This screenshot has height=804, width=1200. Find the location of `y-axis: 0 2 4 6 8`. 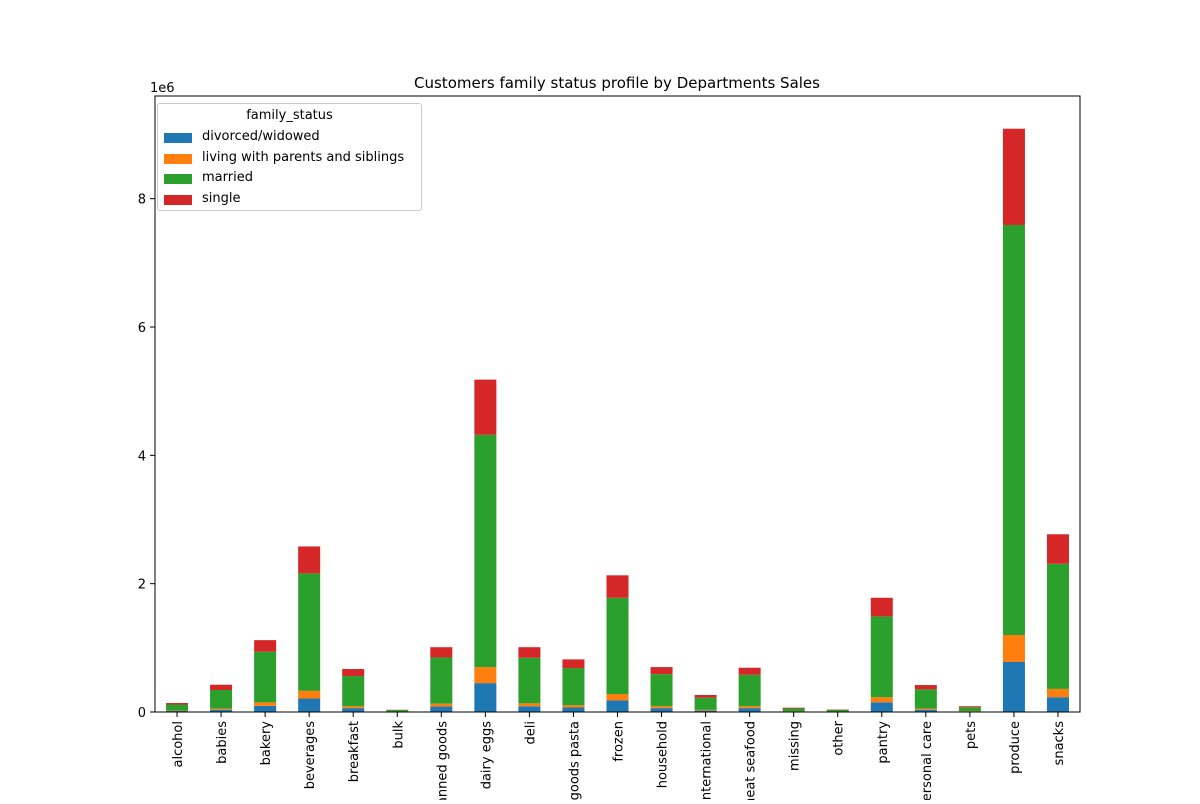

y-axis: 0 2 4 6 8 is located at coordinates (146, 457).